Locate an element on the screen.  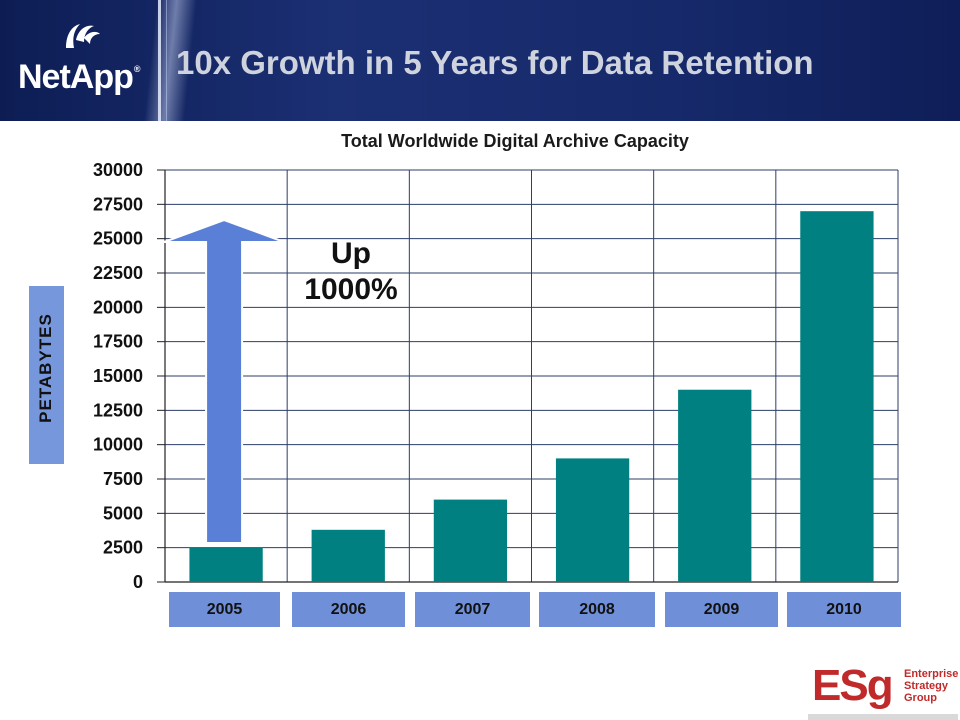
y-tick-label: 2500 is located at coordinates (123, 548).